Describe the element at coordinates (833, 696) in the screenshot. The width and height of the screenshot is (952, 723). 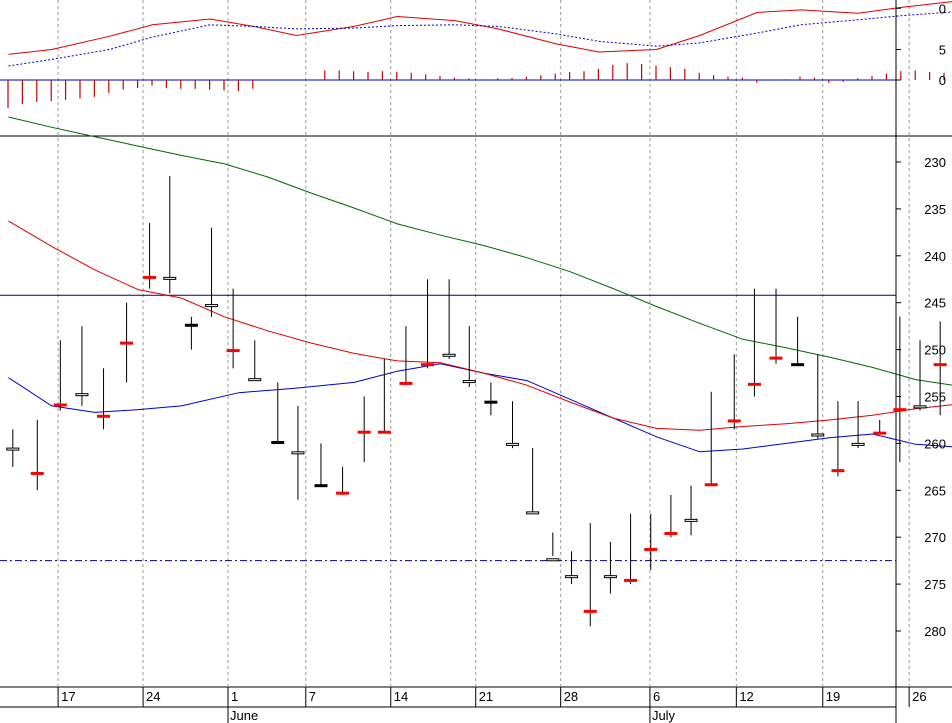
I see `x-day-label-9: 19` at that location.